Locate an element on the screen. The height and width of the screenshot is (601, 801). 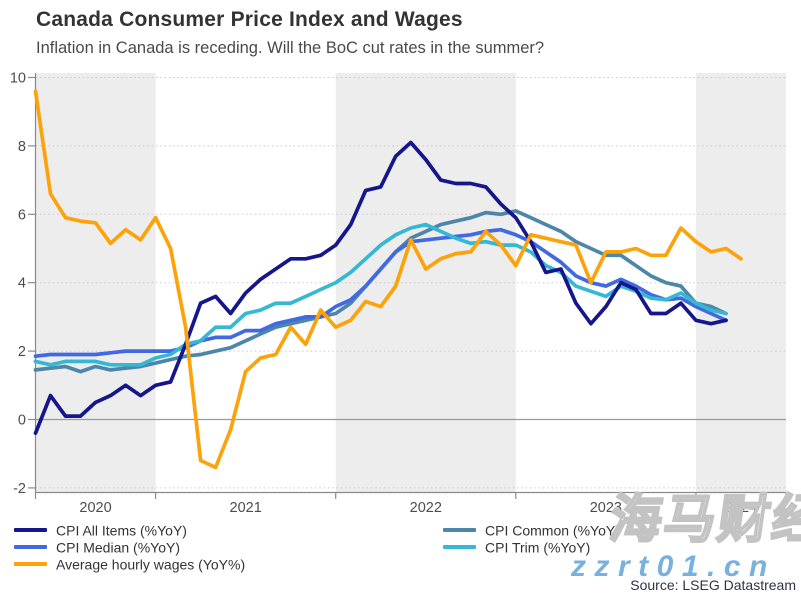
x-tick-label: 2021 is located at coordinates (246, 508).